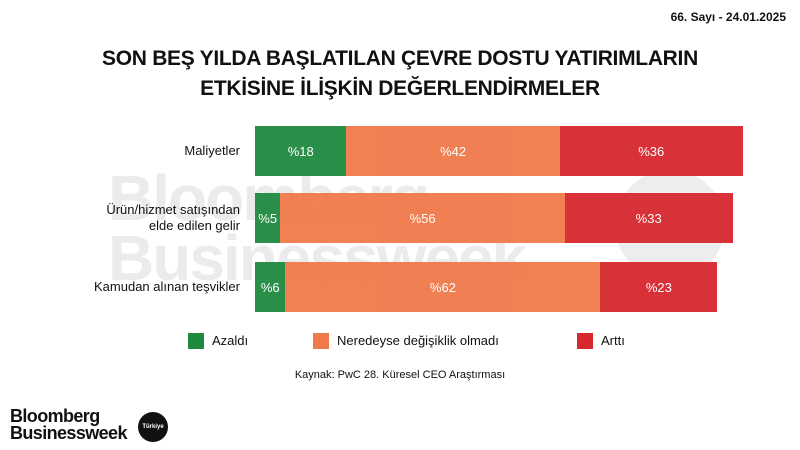  I want to click on value-label: %62, so click(442, 287).